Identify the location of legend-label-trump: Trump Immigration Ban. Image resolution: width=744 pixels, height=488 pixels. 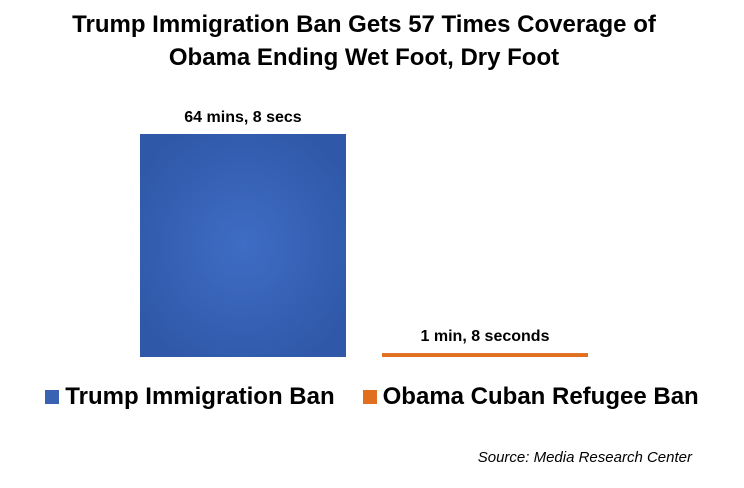
(200, 396).